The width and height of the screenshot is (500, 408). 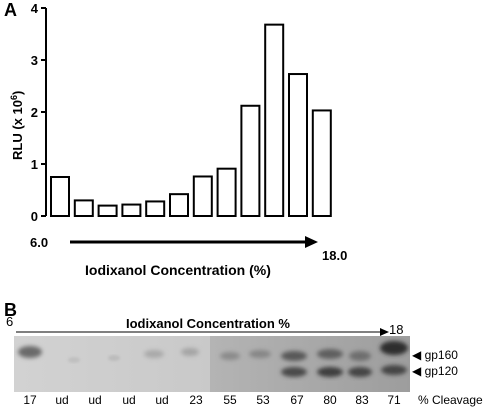 What do you see at coordinates (188, 249) in the screenshot?
I see `range-arrow: 6.0 18.0` at bounding box center [188, 249].